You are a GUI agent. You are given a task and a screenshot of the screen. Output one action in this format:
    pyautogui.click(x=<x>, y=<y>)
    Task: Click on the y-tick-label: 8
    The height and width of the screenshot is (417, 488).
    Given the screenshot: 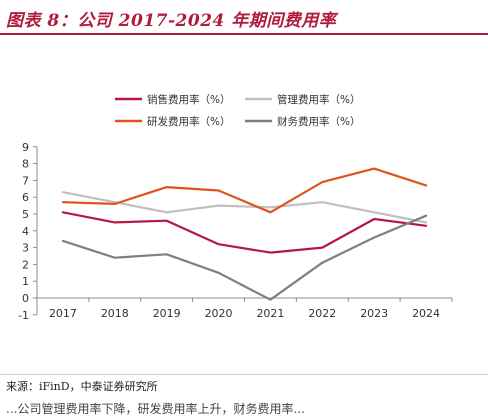 What is the action you would take?
    pyautogui.click(x=25, y=164)
    